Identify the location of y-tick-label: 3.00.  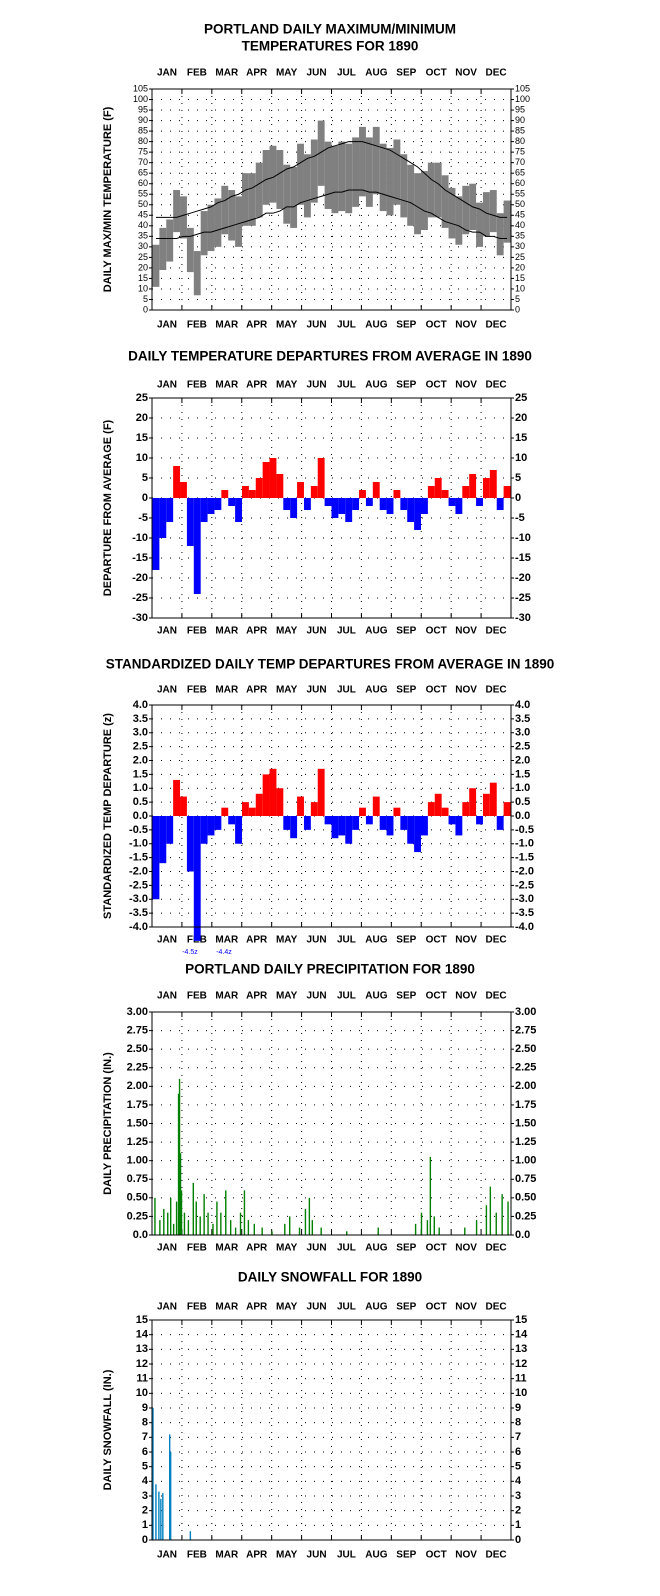
(137, 1012).